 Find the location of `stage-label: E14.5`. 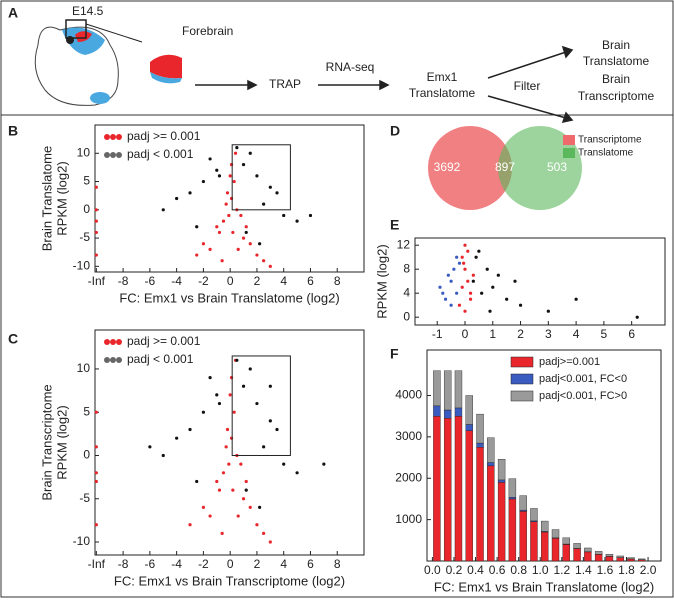

stage-label: E14.5 is located at coordinates (88, 11).